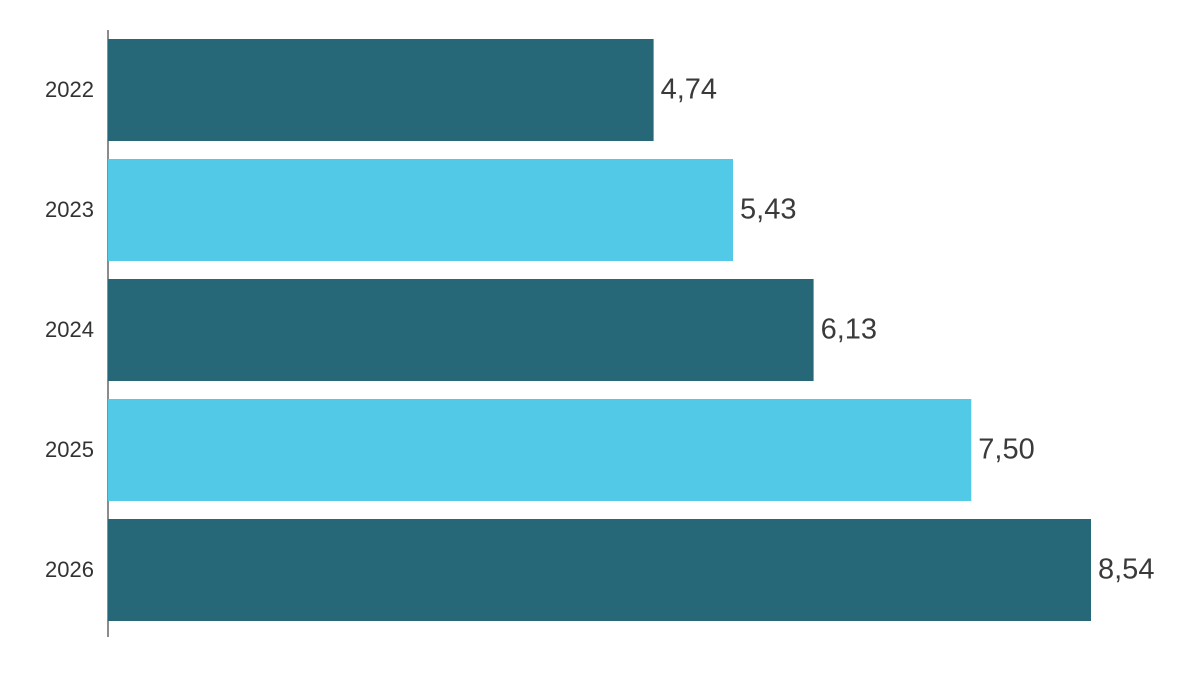 The image size is (1200, 675). Describe the element at coordinates (1006, 450) in the screenshot. I see `value-label: 7,50` at that location.